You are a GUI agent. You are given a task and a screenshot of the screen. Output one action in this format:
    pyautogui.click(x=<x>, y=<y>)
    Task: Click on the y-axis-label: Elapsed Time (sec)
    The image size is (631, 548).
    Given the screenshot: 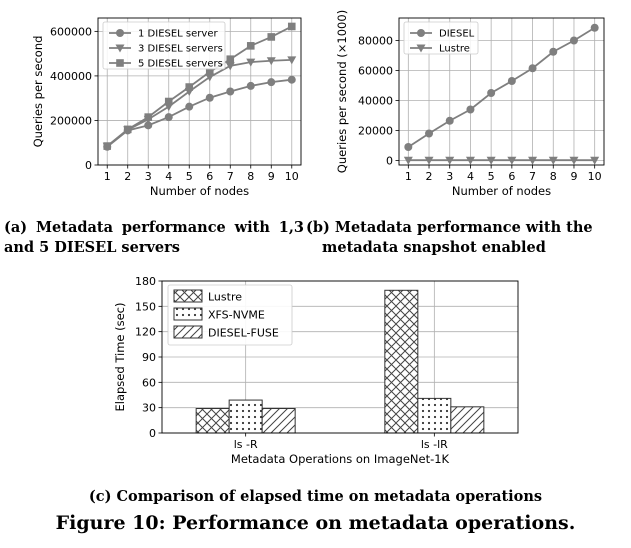 What is the action you would take?
    pyautogui.click(x=120, y=357)
    